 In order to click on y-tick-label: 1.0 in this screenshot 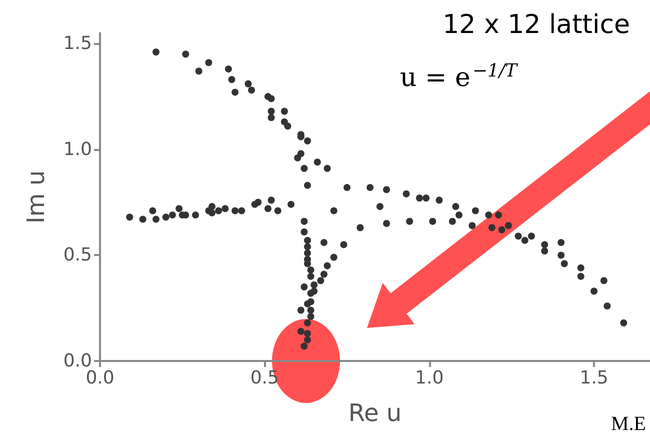, I will do `click(77, 149)`.